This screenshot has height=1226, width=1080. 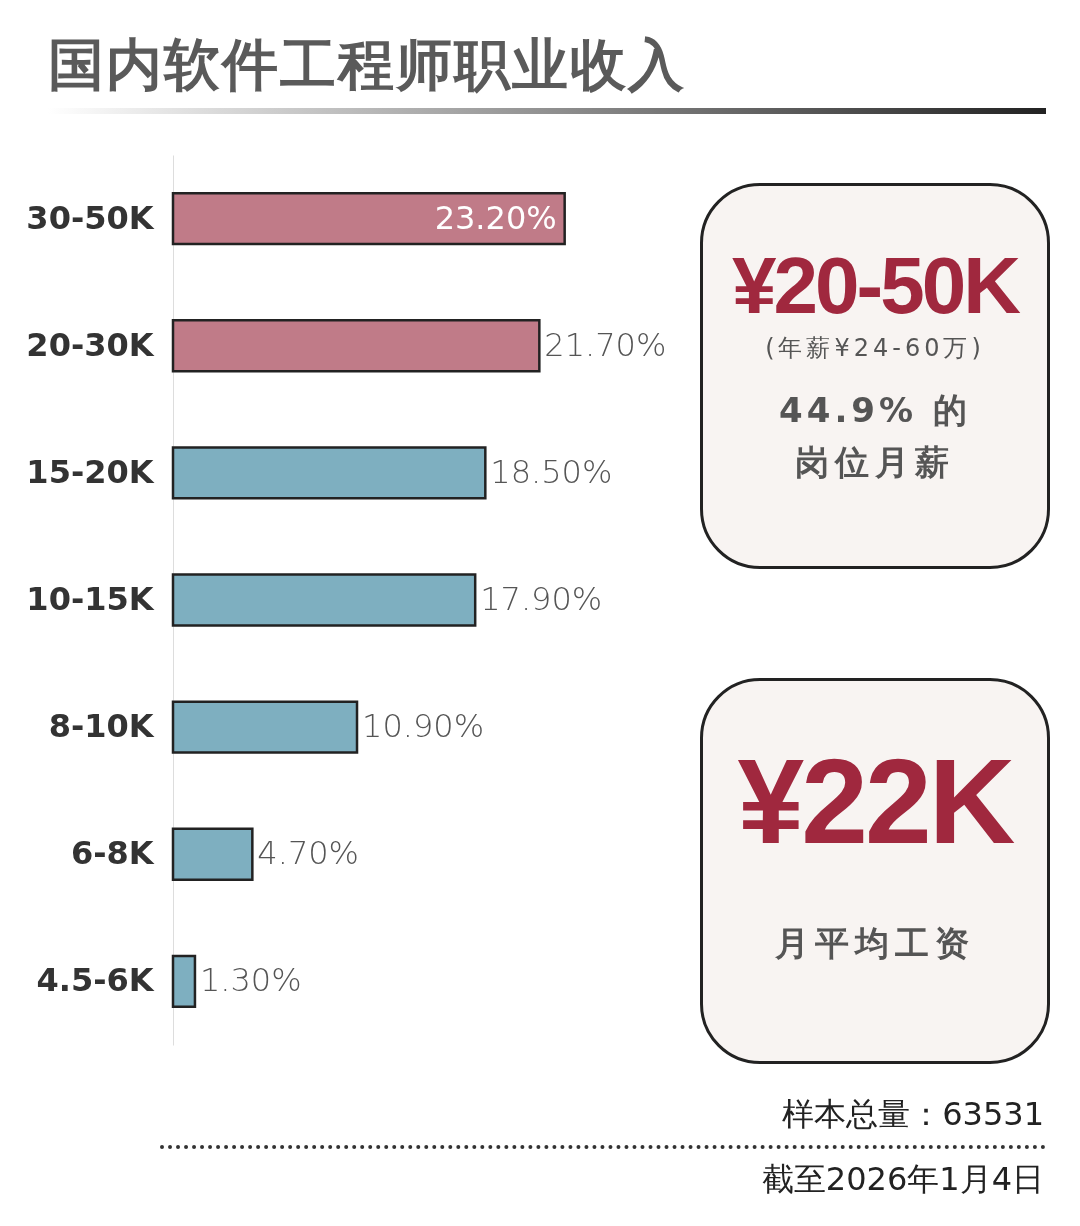 I want to click on data-label: 21.70%, so click(x=605, y=344).